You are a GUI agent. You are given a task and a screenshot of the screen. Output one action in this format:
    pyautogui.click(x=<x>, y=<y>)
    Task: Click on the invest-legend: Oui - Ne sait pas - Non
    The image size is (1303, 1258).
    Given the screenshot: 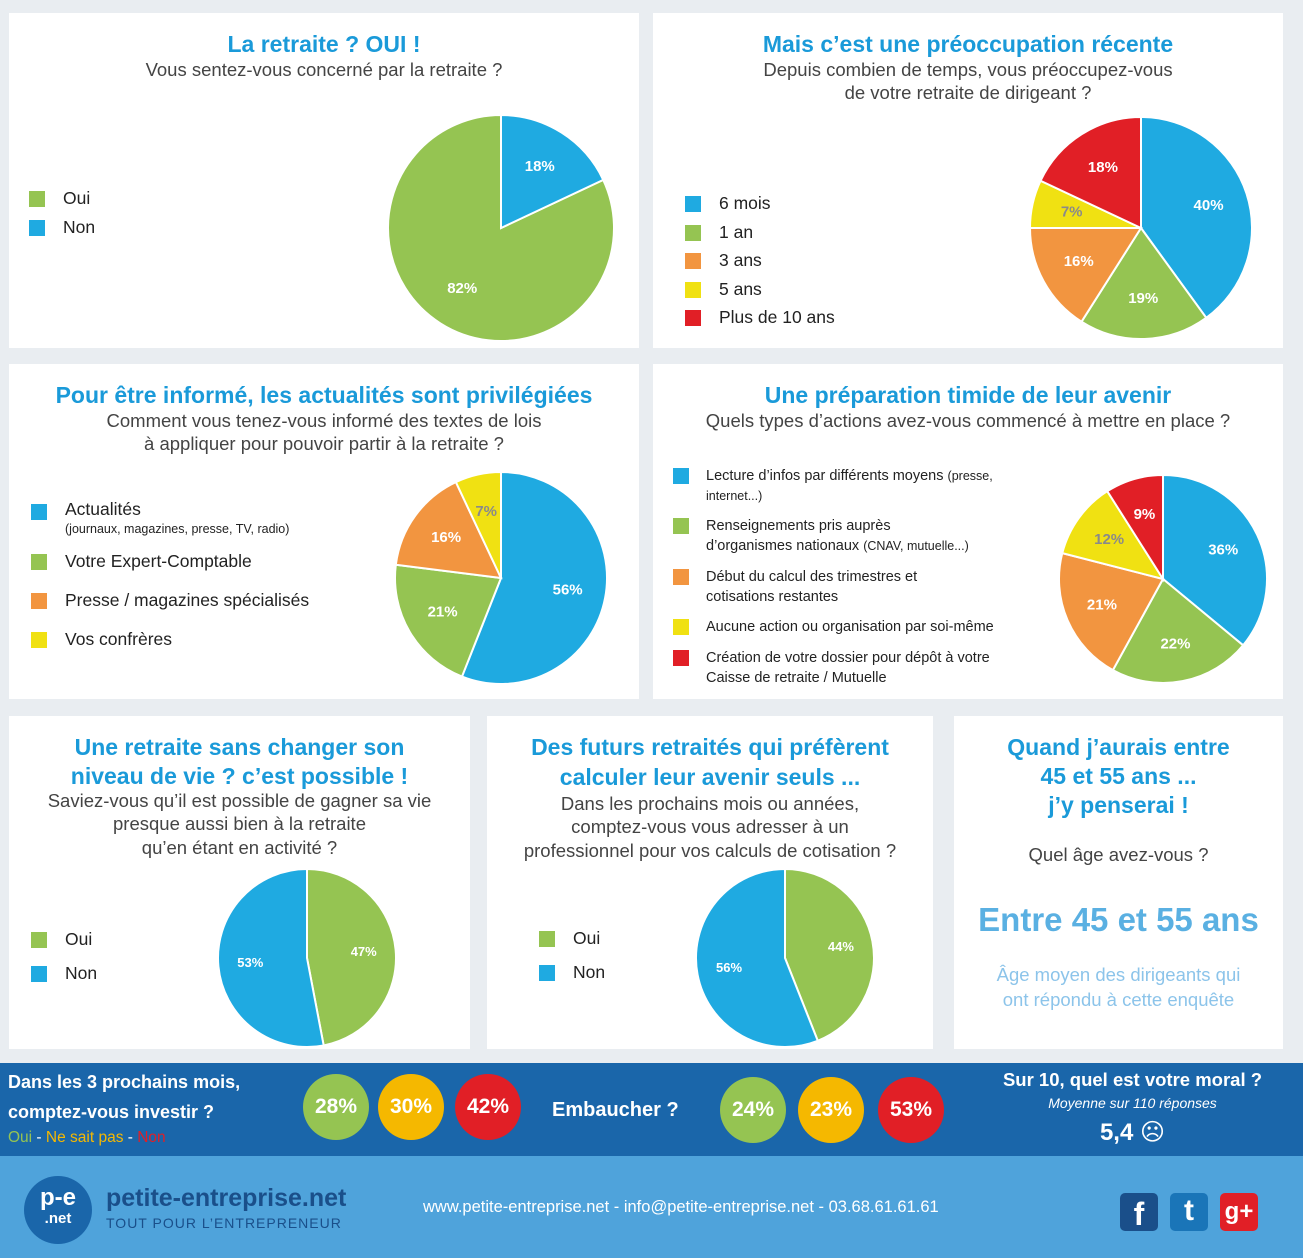 What is the action you would take?
    pyautogui.click(x=87, y=1138)
    